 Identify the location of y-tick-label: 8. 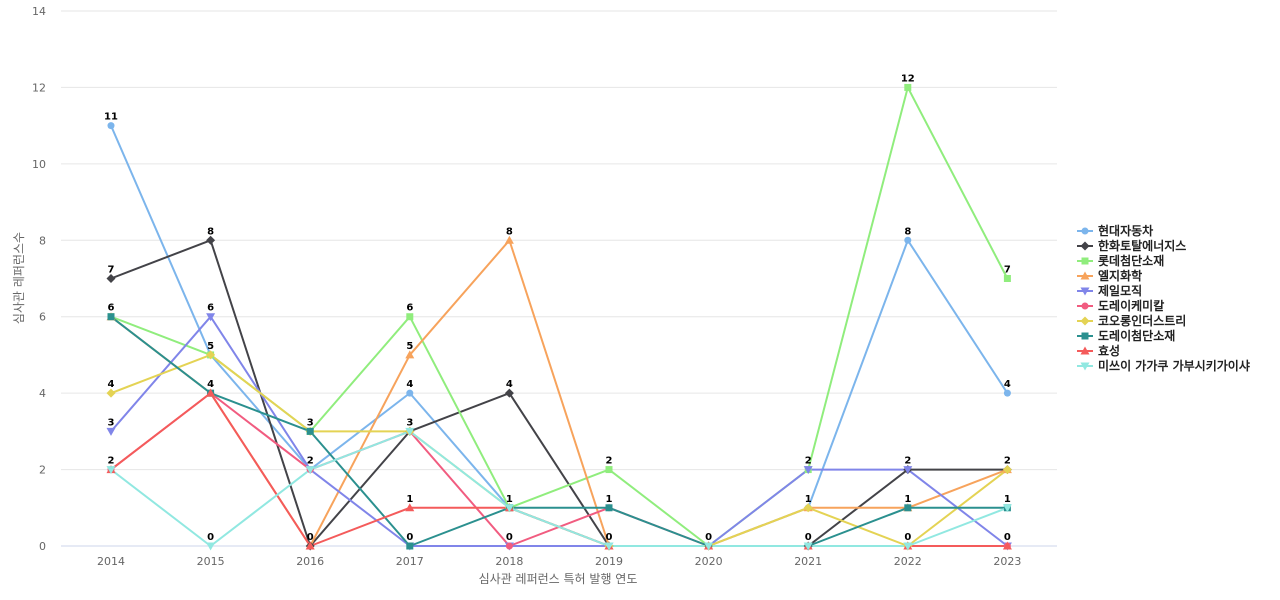
(42, 240).